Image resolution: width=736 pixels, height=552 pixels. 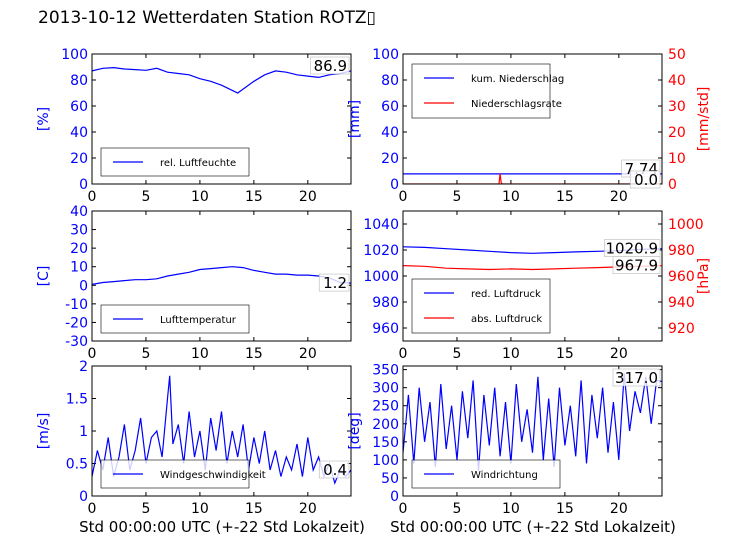 What do you see at coordinates (83, 185) in the screenshot?
I see `humidity-ytick-label: 0` at bounding box center [83, 185].